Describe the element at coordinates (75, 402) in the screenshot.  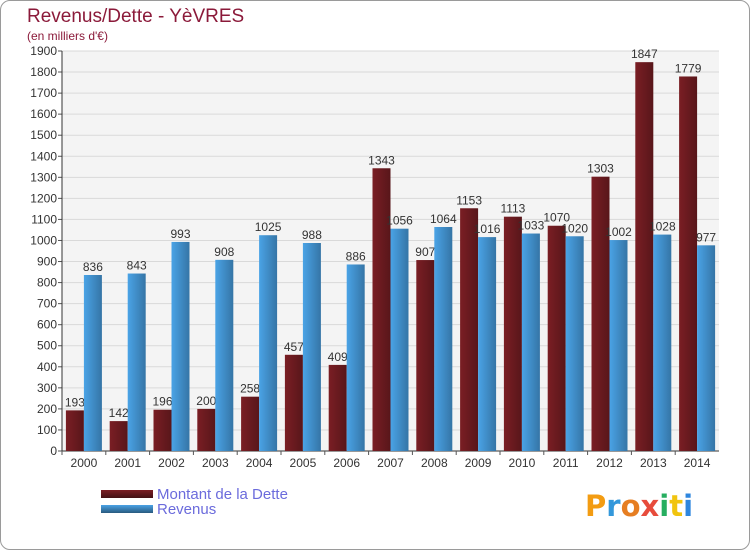
I see `data-label-dette: 193` at that location.